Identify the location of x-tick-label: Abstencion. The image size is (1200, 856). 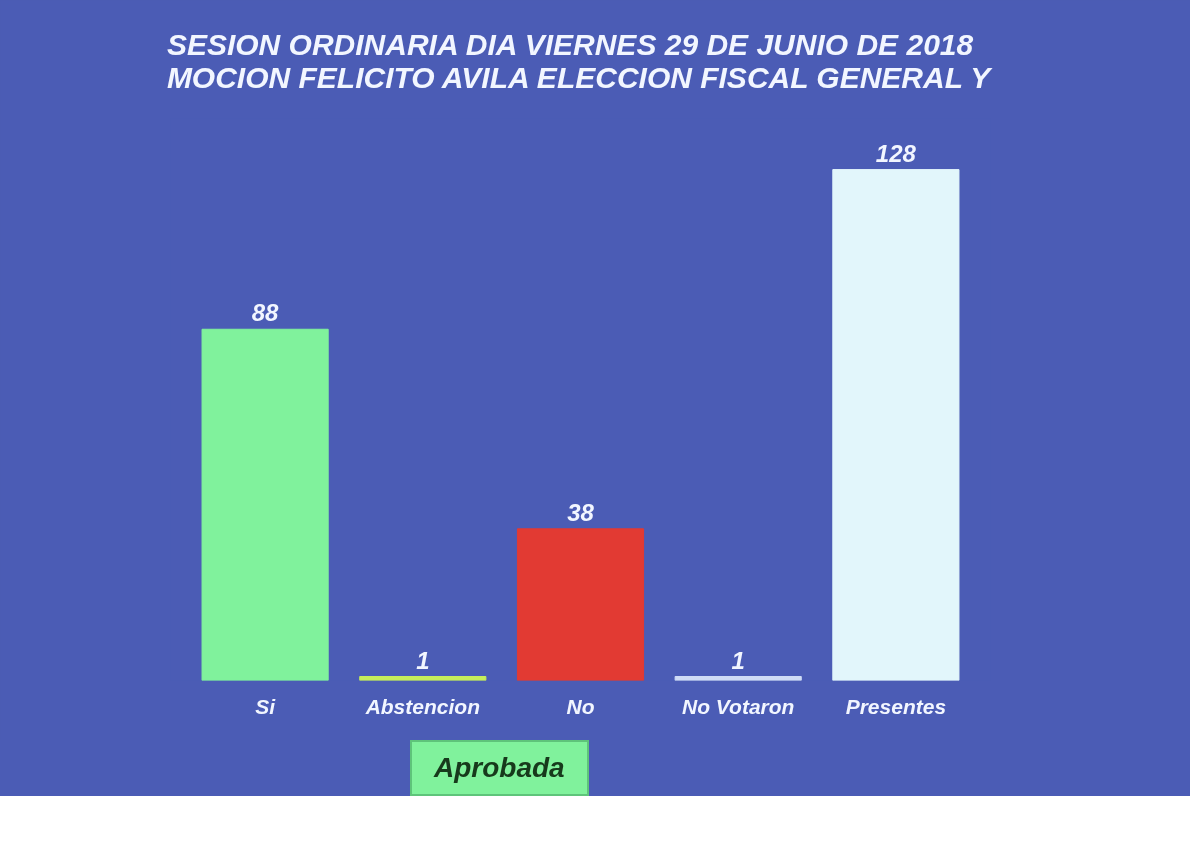
(422, 706).